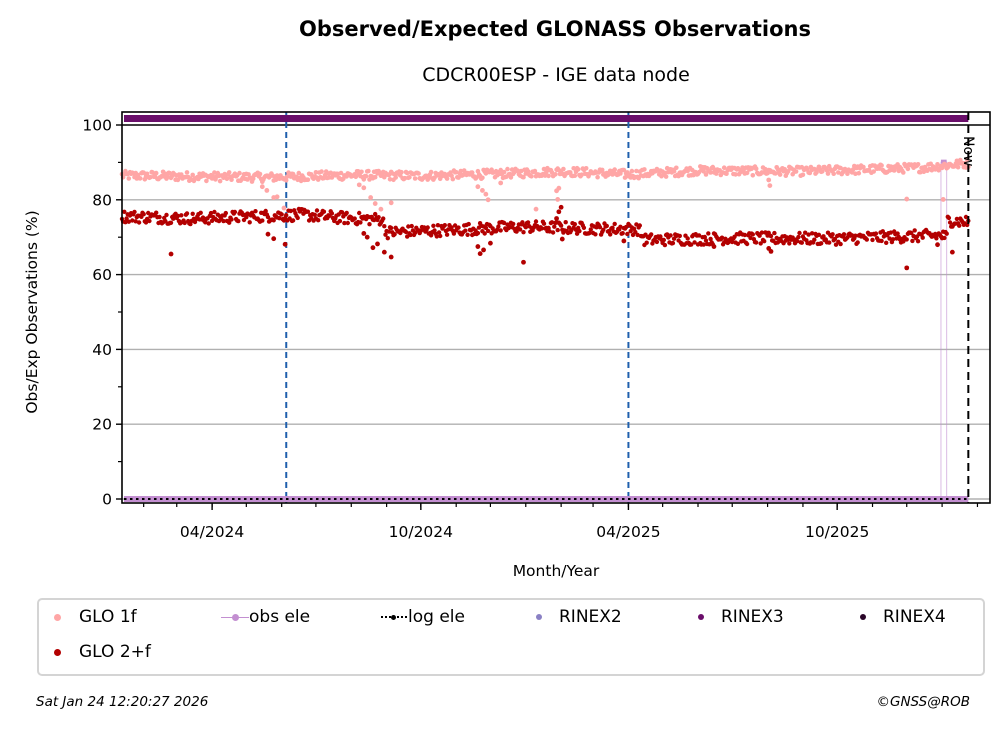 This screenshot has width=1008, height=734. Describe the element at coordinates (62, 617) in the screenshot. I see `legend-marker-glo-1f` at that location.